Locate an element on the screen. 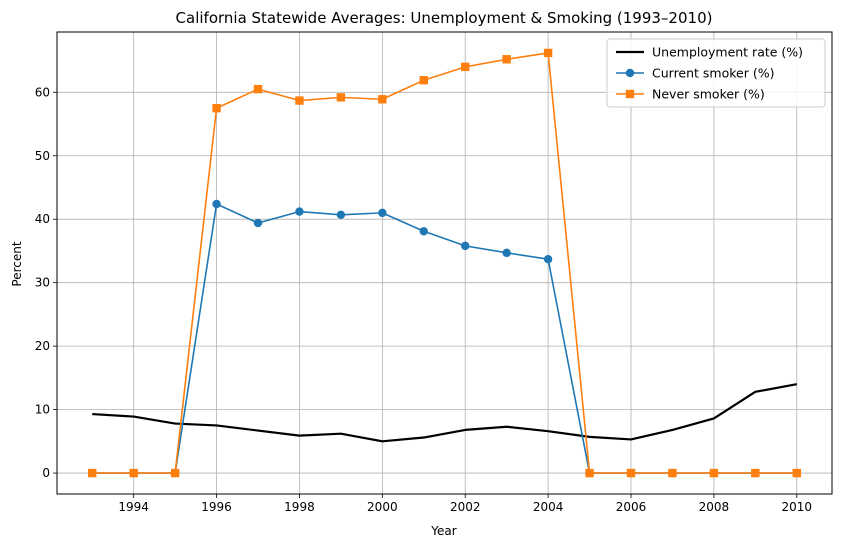 This screenshot has height=547, width=841. legend-item: Current smoker (%) is located at coordinates (695, 73).